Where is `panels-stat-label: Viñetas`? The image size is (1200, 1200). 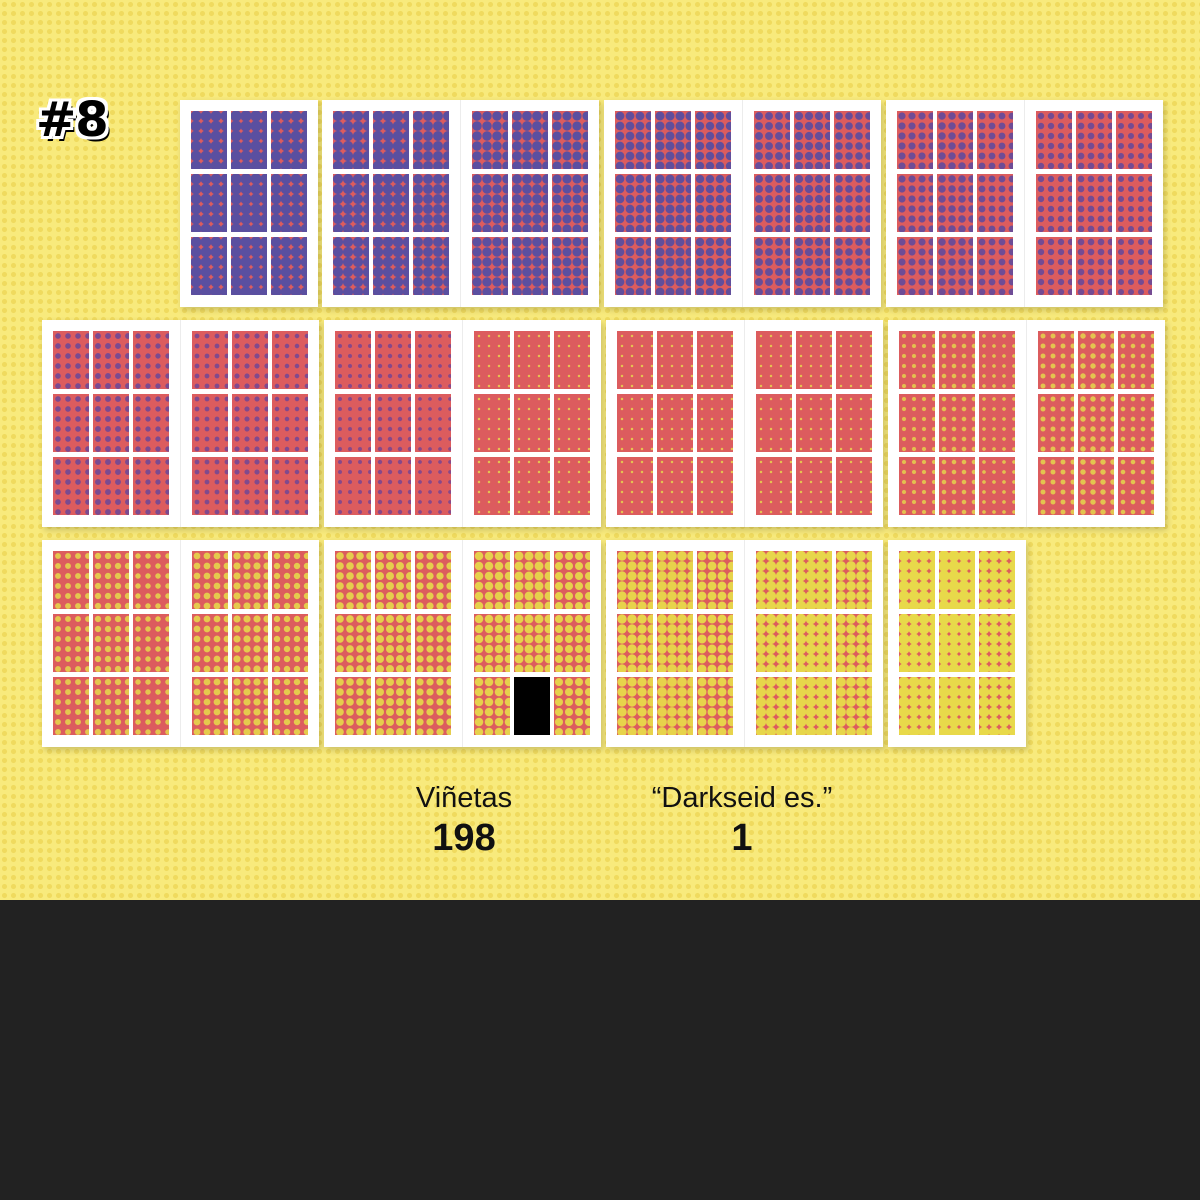 panels-stat-label: Viñetas is located at coordinates (464, 798).